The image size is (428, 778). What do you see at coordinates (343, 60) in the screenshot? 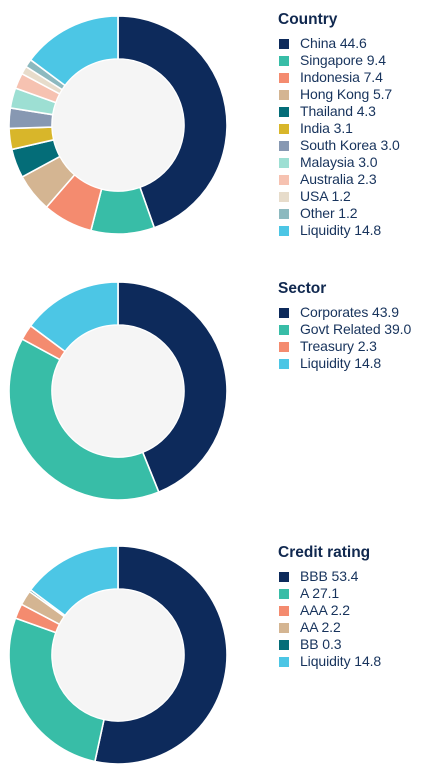
I see `country-legend-label: Singapore 9.4` at bounding box center [343, 60].